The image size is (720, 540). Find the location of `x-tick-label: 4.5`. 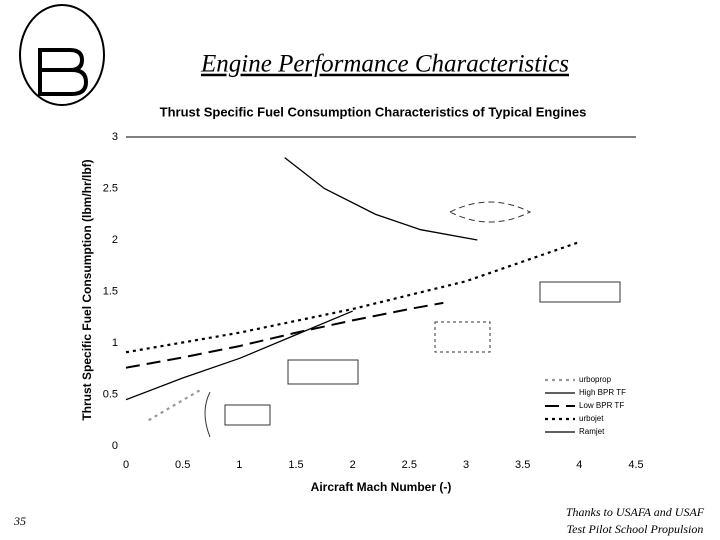

x-tick-label: 4.5 is located at coordinates (635, 465).